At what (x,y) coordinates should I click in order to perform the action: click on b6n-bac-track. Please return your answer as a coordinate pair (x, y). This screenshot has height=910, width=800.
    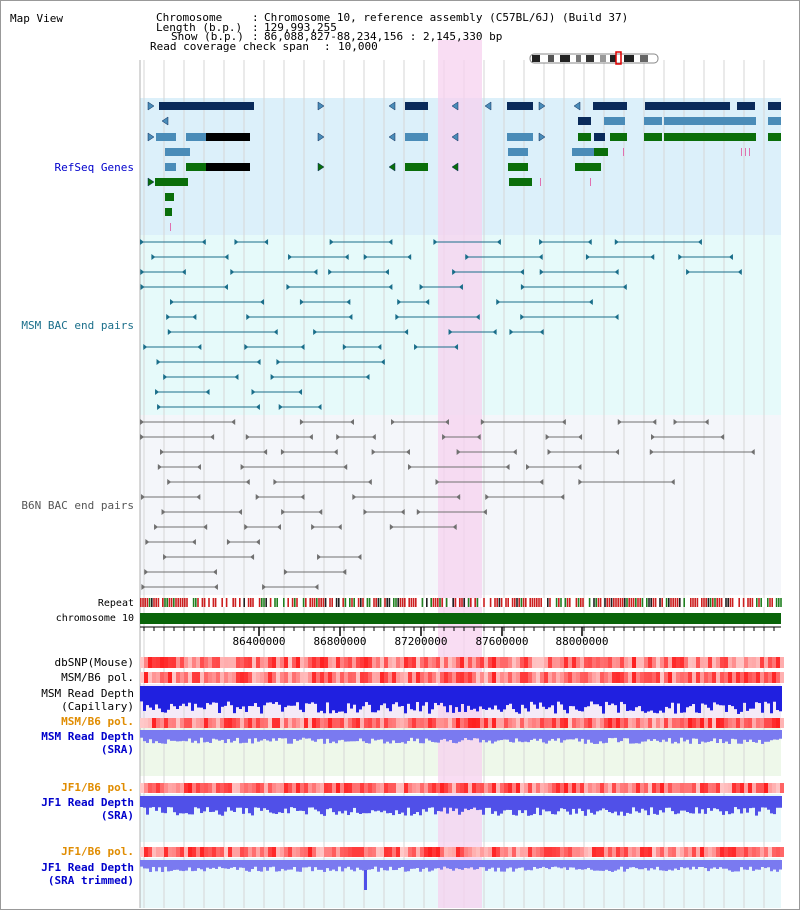
    Looking at the image, I should click on (447, 504).